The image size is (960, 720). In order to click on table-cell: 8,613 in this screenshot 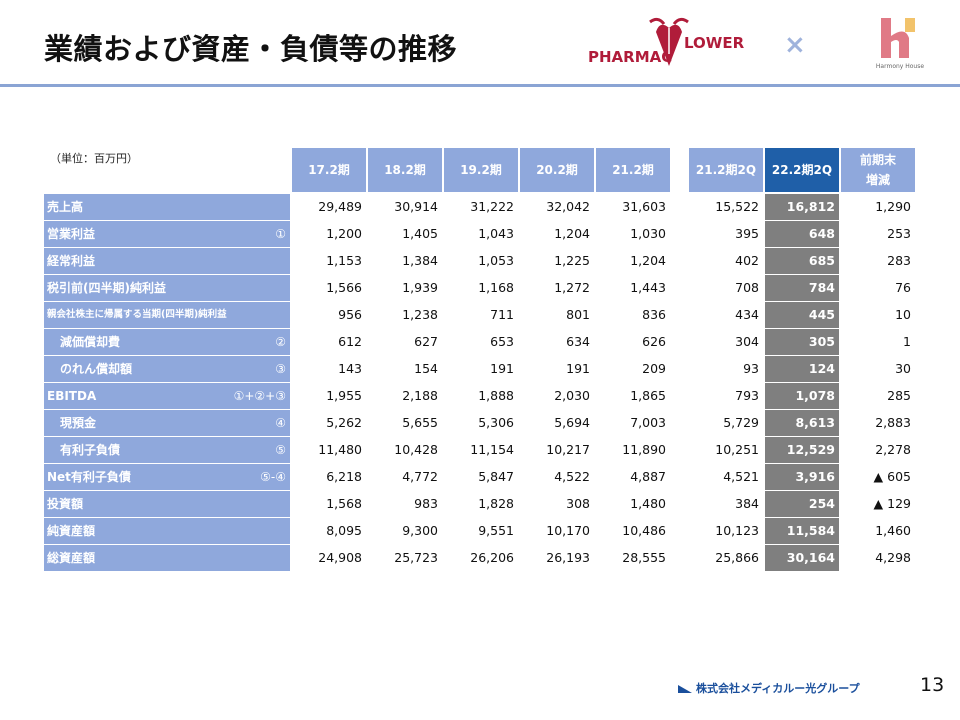, I will do `click(802, 423)`.